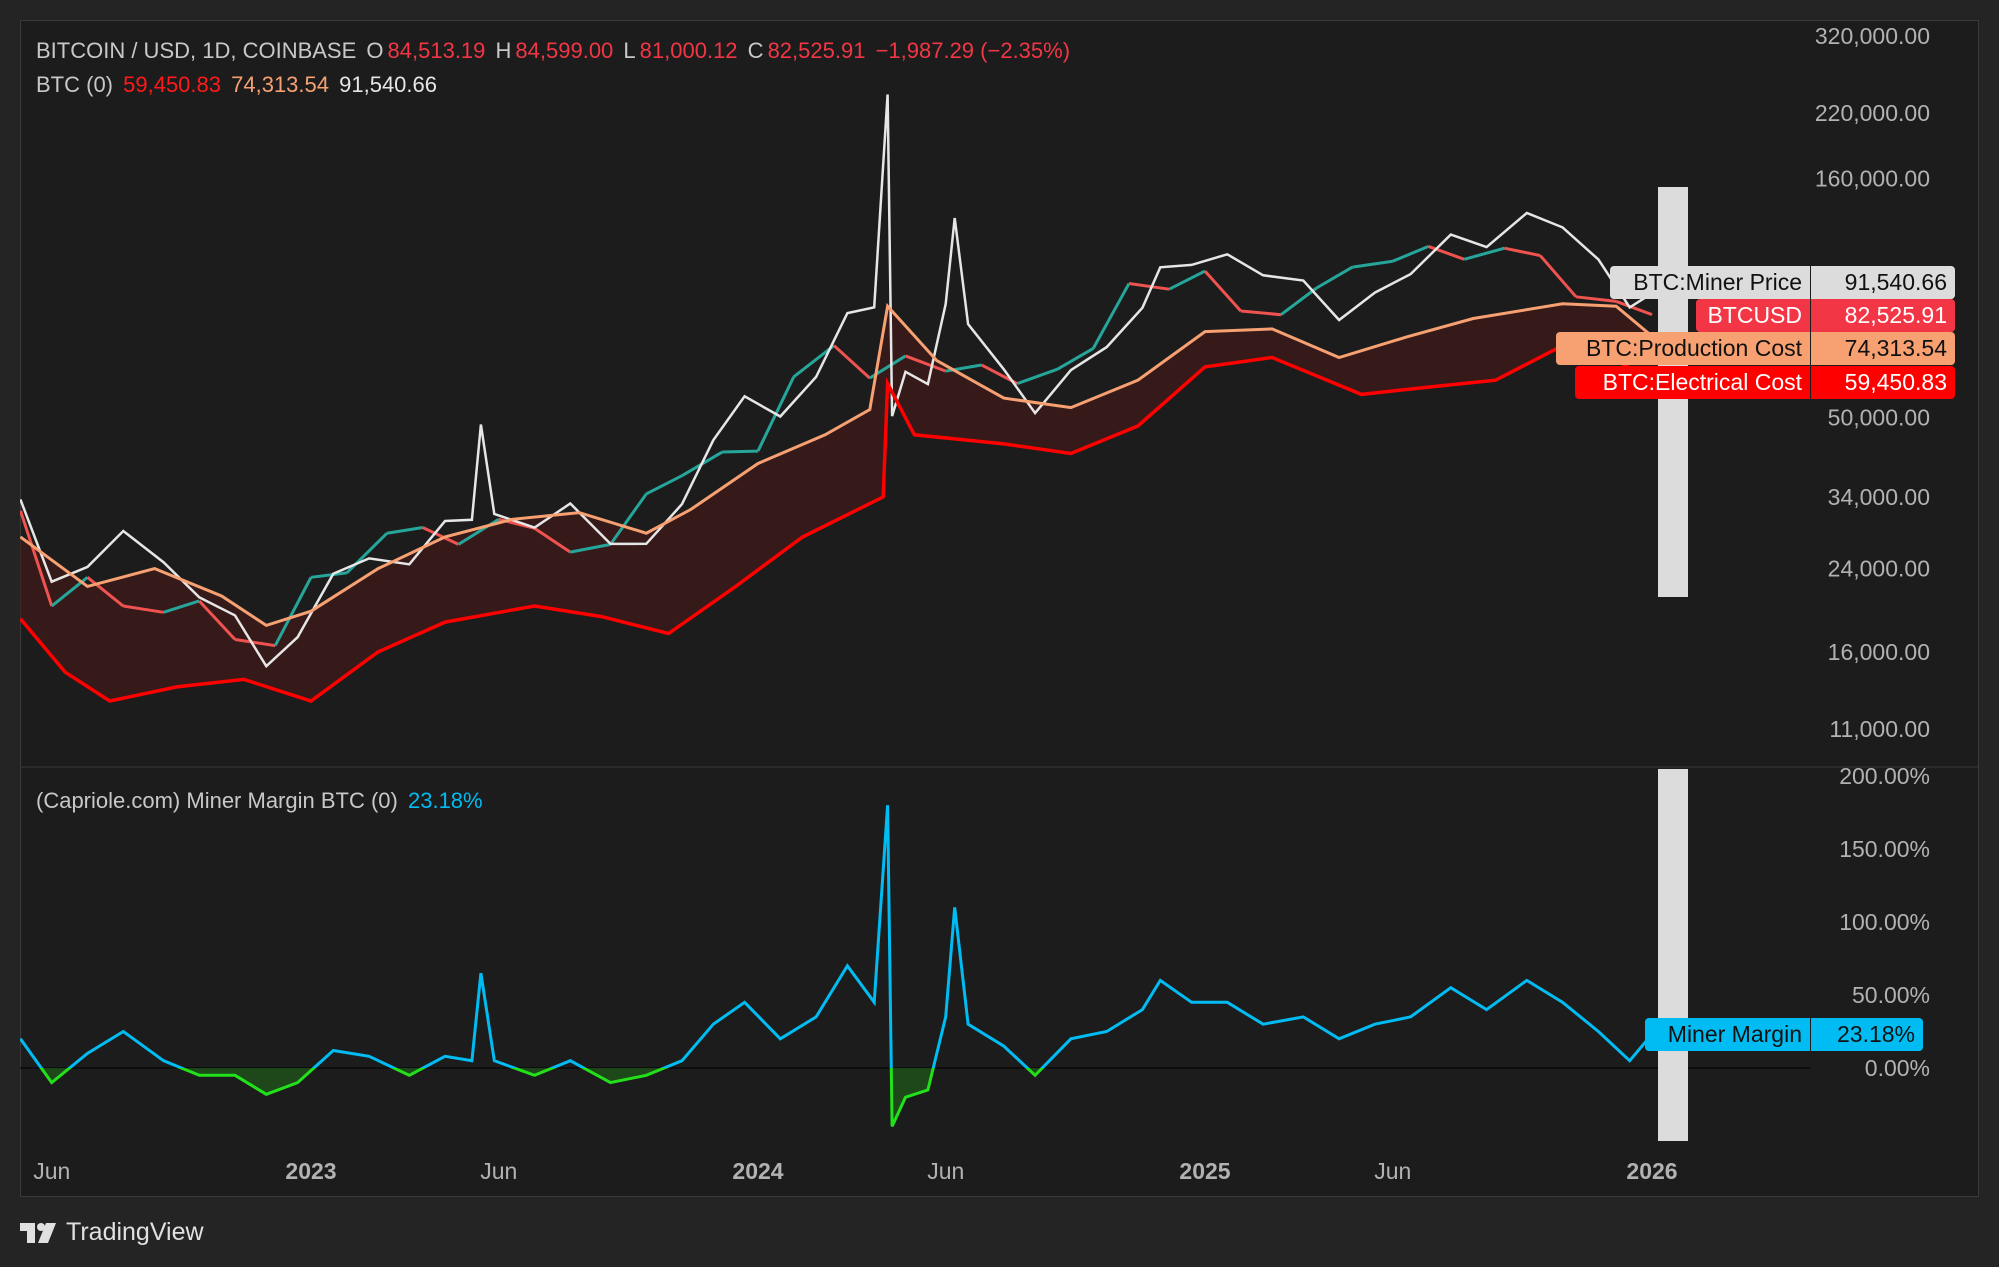  What do you see at coordinates (1727, 1034) in the screenshot?
I see `miner-margin-tag-label: Miner Margin` at bounding box center [1727, 1034].